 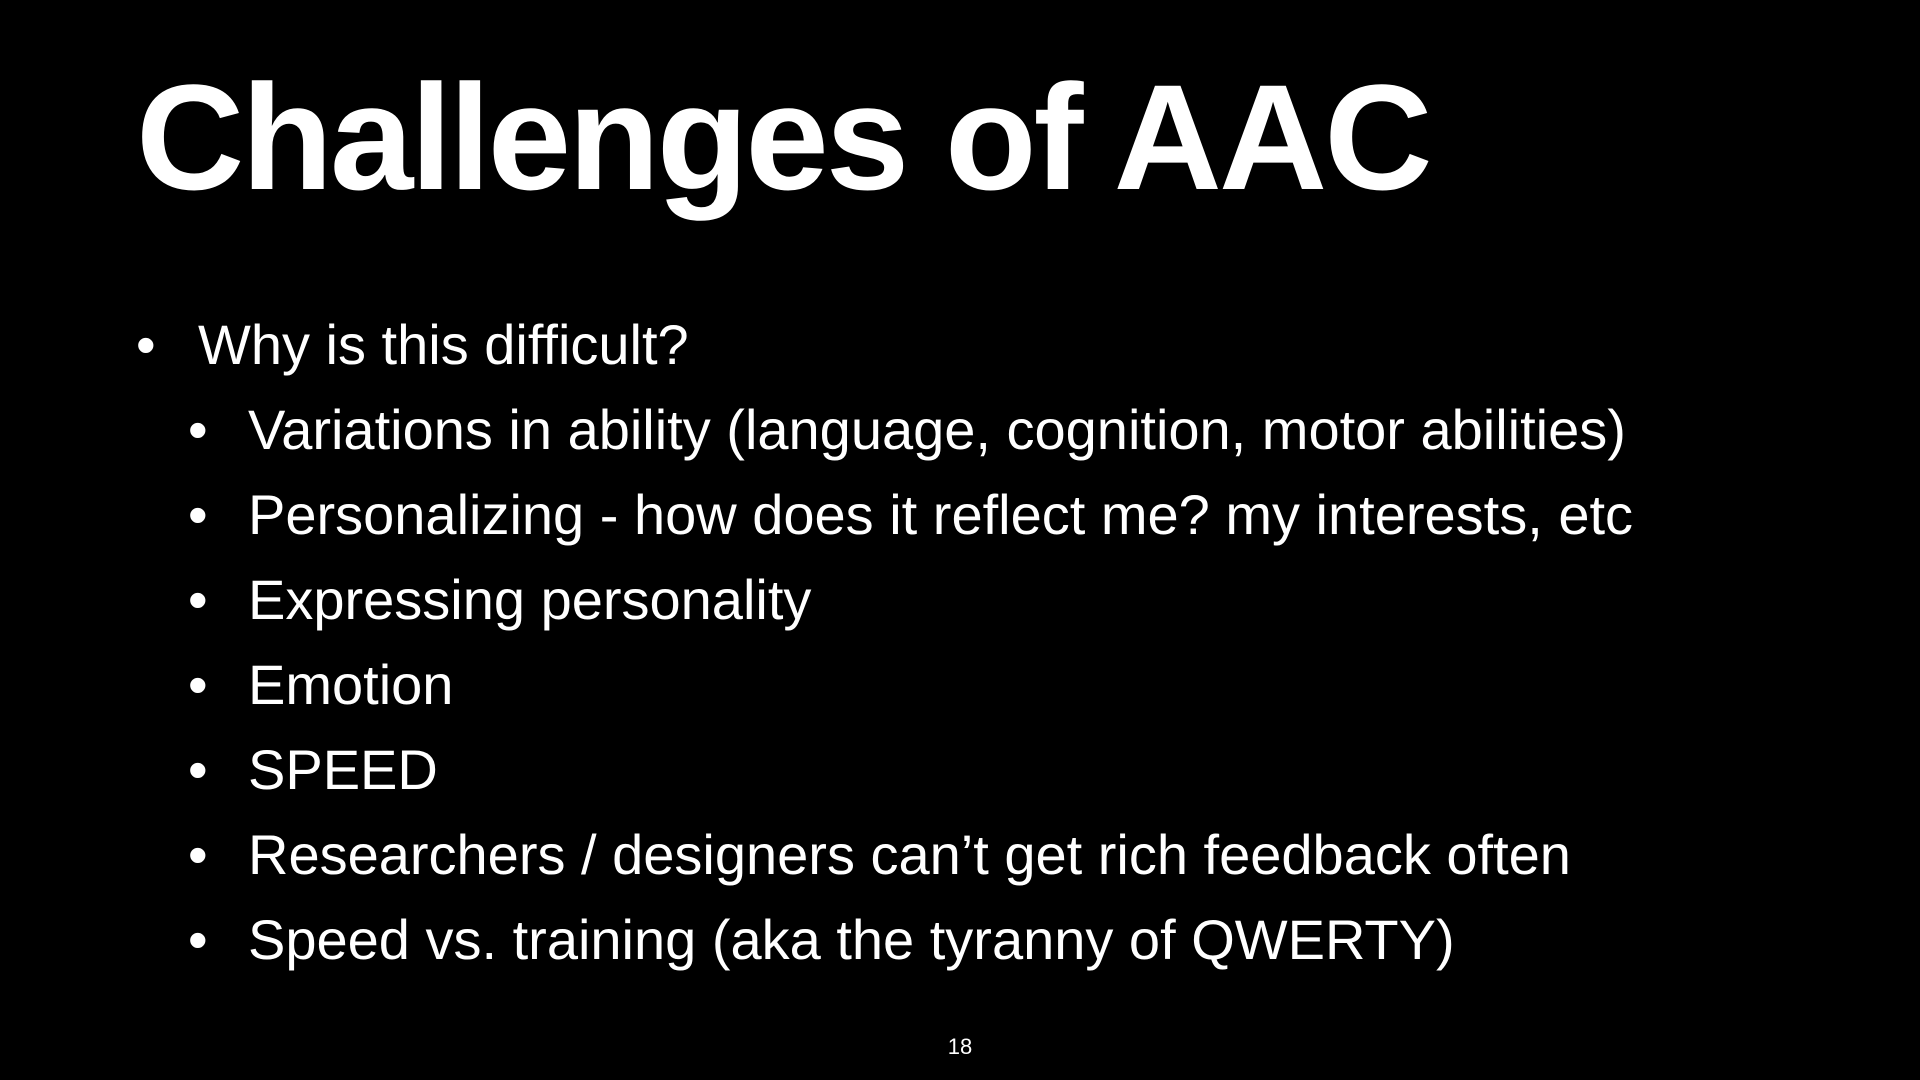 I want to click on bullet-text: SPEED, so click(x=343, y=769).